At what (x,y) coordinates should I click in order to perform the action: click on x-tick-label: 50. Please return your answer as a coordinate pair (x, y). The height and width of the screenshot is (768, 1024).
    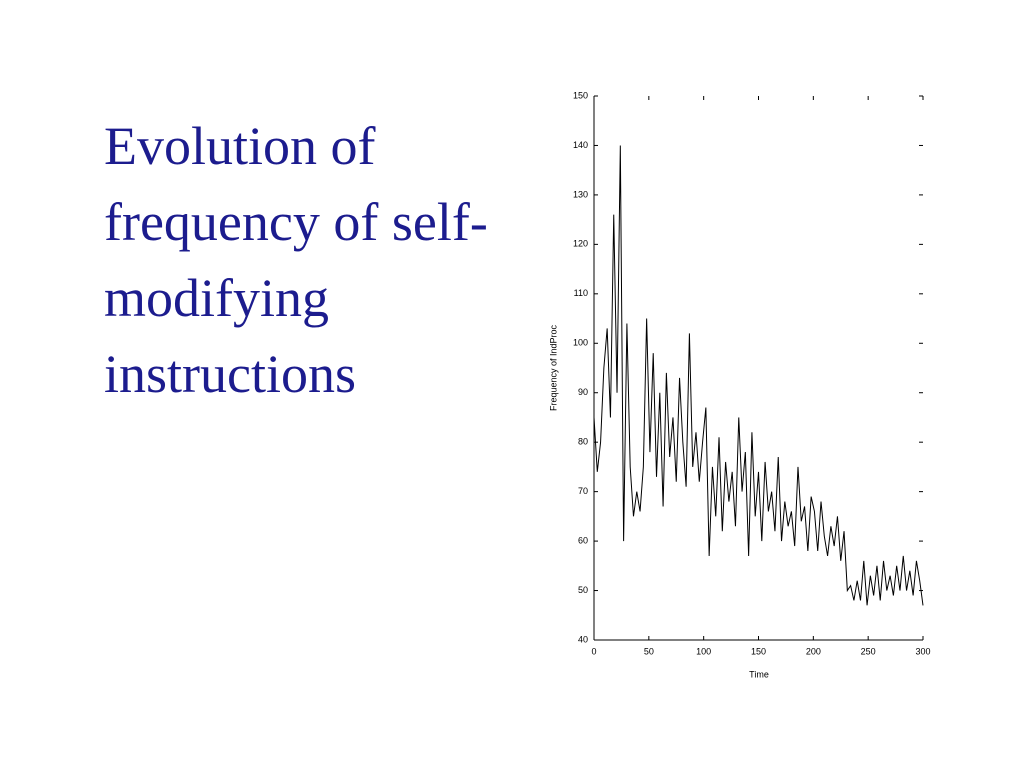
    Looking at the image, I should click on (649, 651).